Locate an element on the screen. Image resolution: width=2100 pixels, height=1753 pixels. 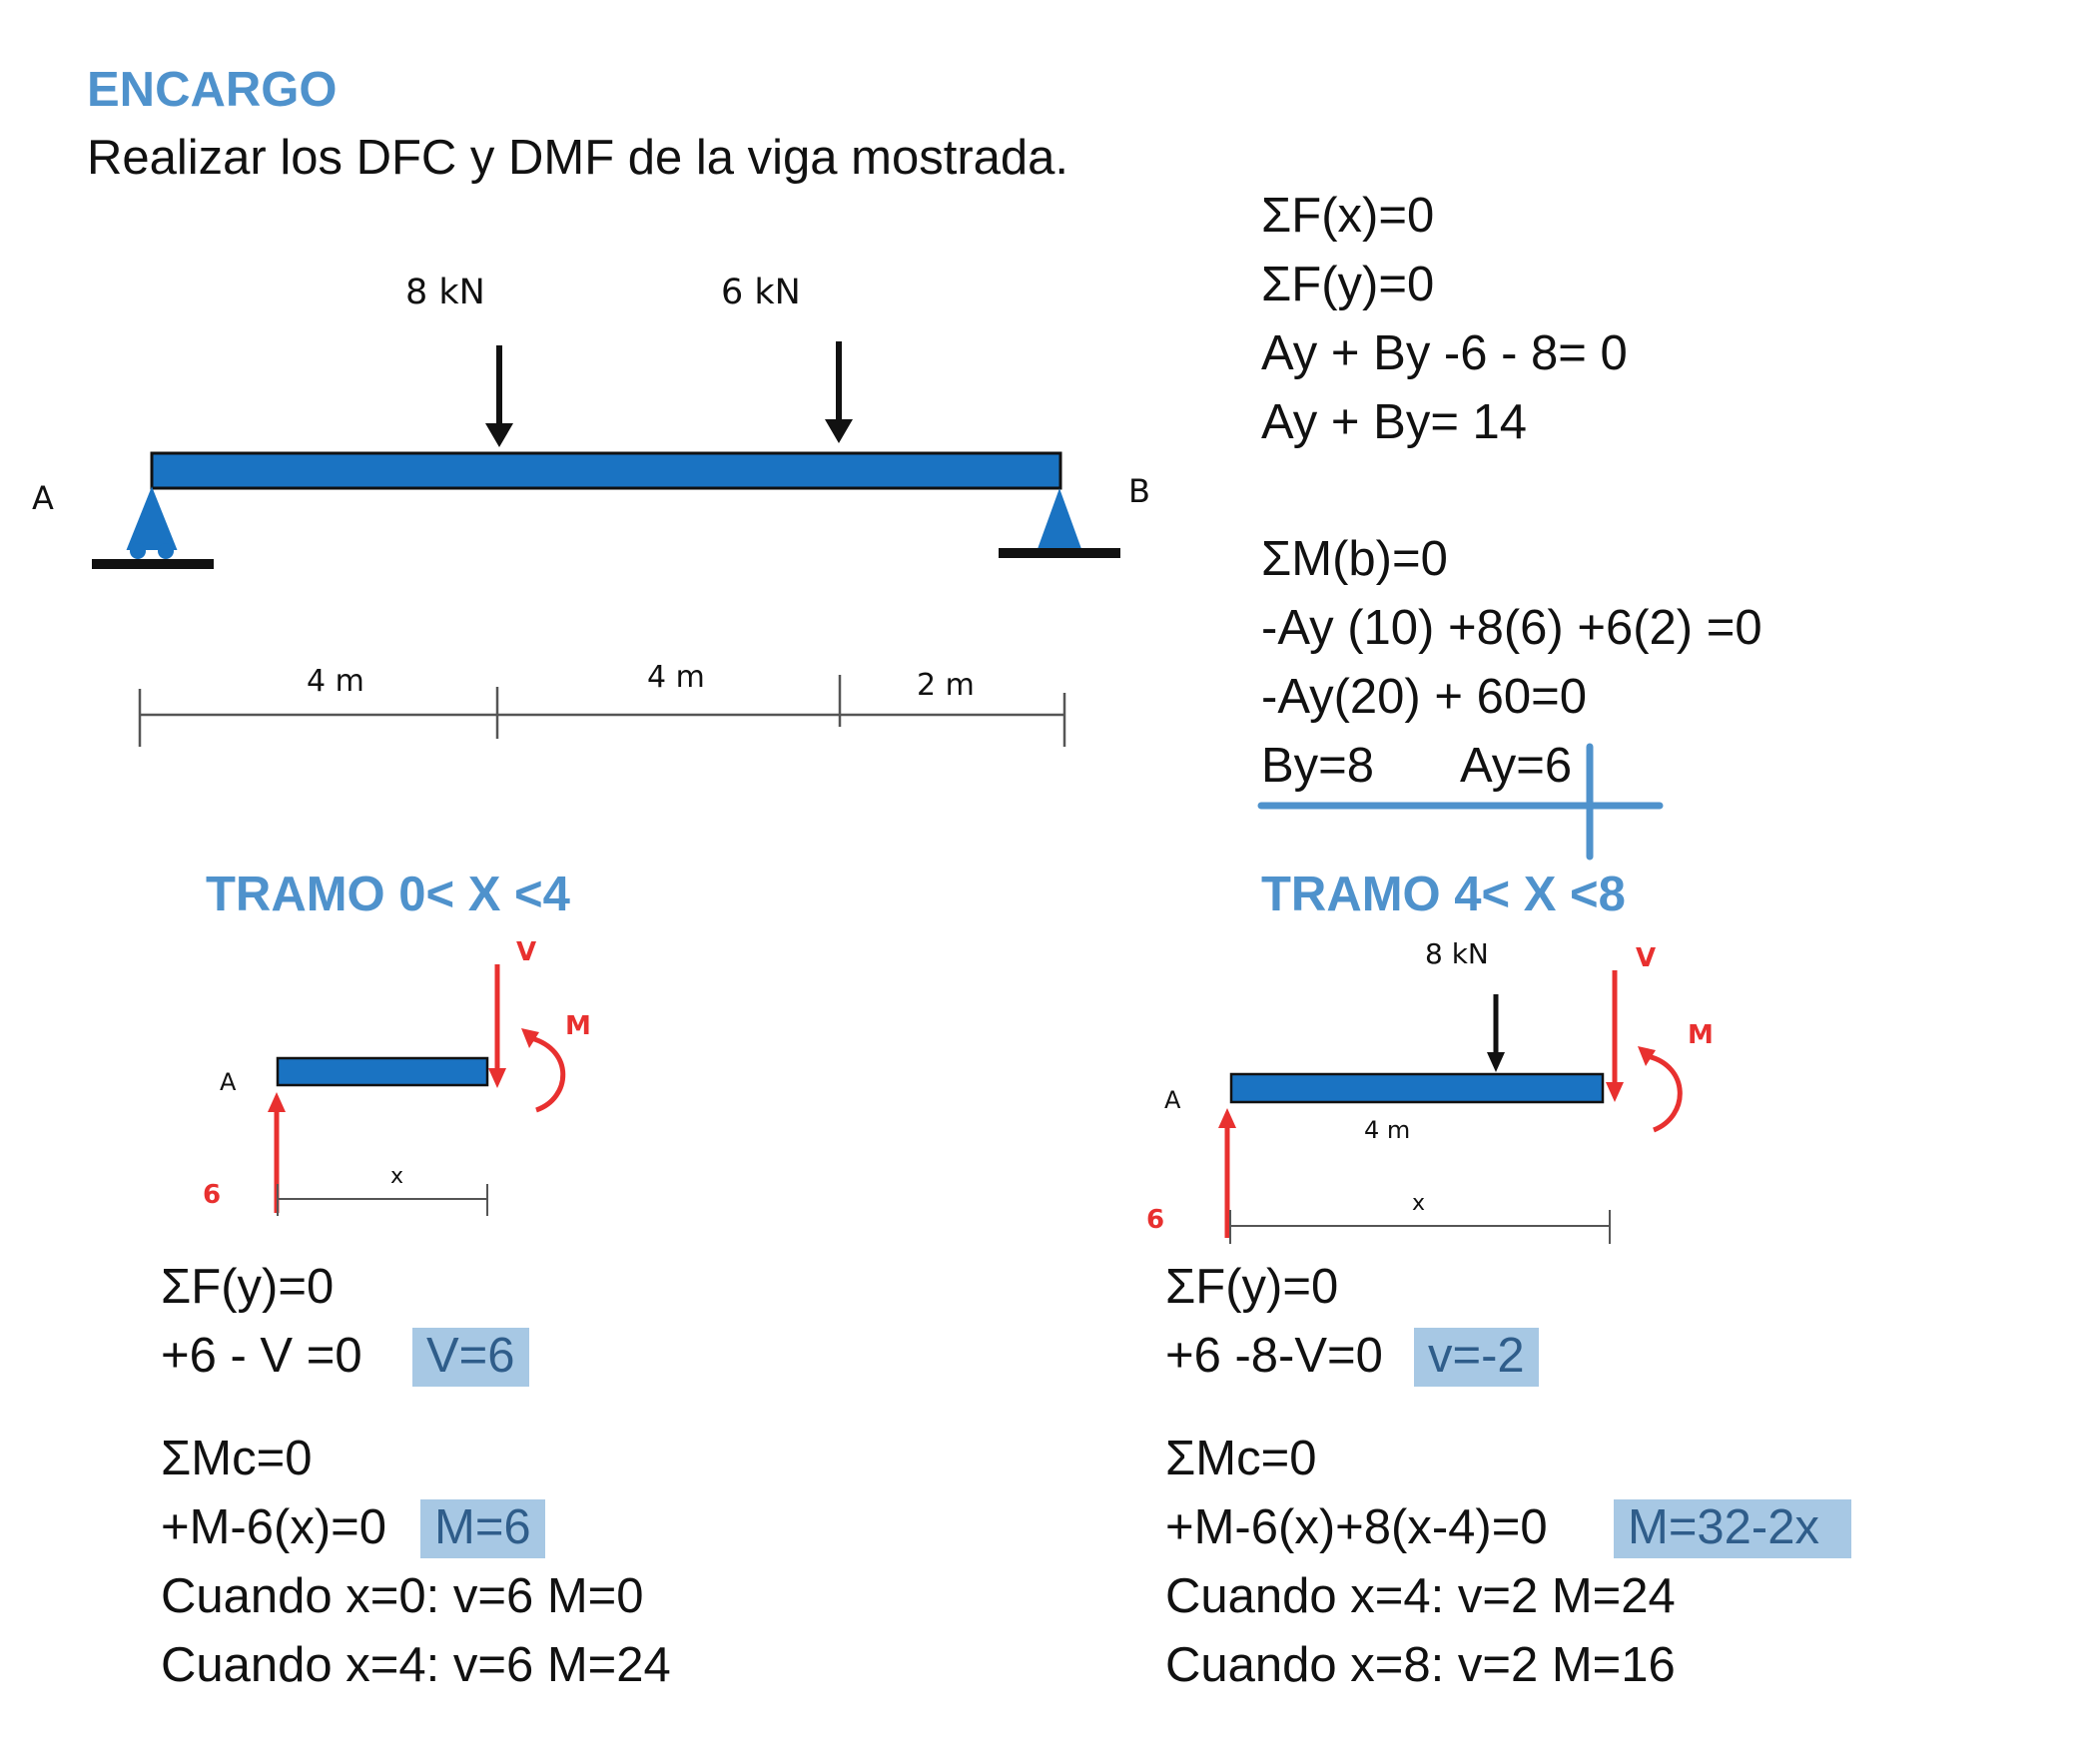
eq-sum-fx: ΣF(x)=0 is located at coordinates (1348, 216).